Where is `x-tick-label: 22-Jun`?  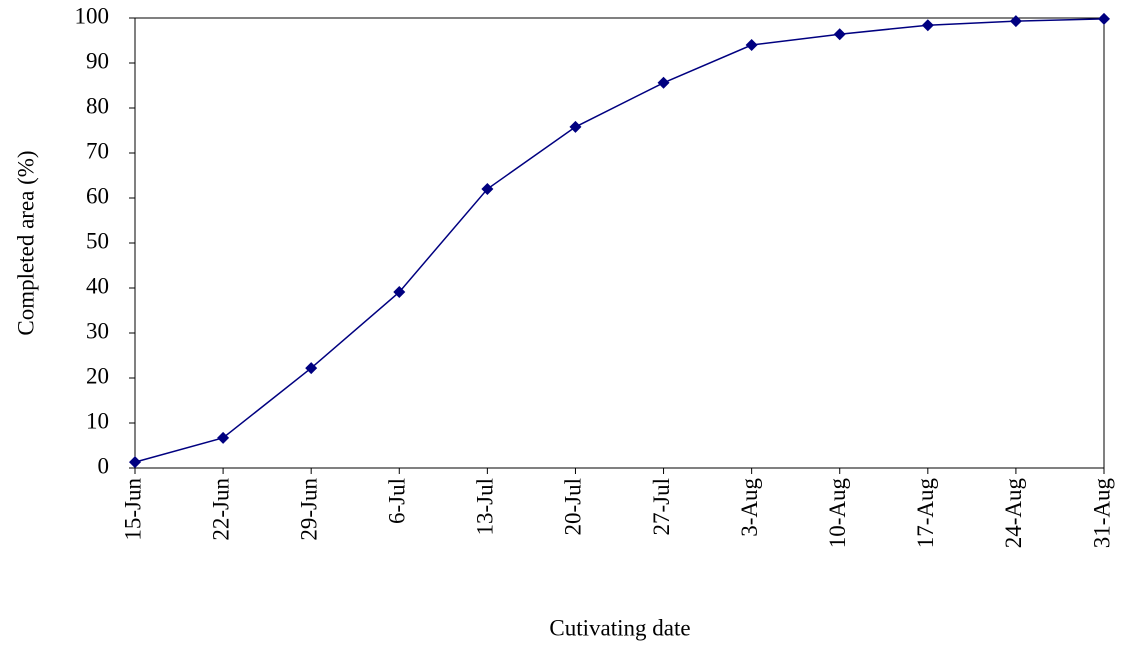 x-tick-label: 22-Jun is located at coordinates (220, 509).